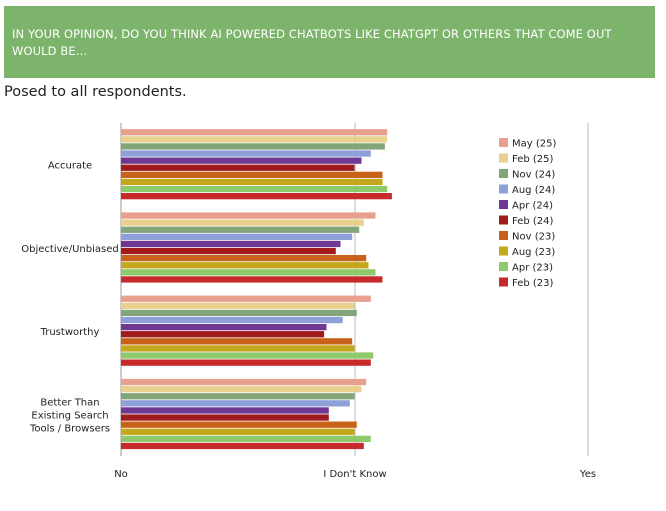 Image resolution: width=666 pixels, height=511 pixels. Describe the element at coordinates (532, 268) in the screenshot. I see `legend-label-8: Apr (23)` at that location.